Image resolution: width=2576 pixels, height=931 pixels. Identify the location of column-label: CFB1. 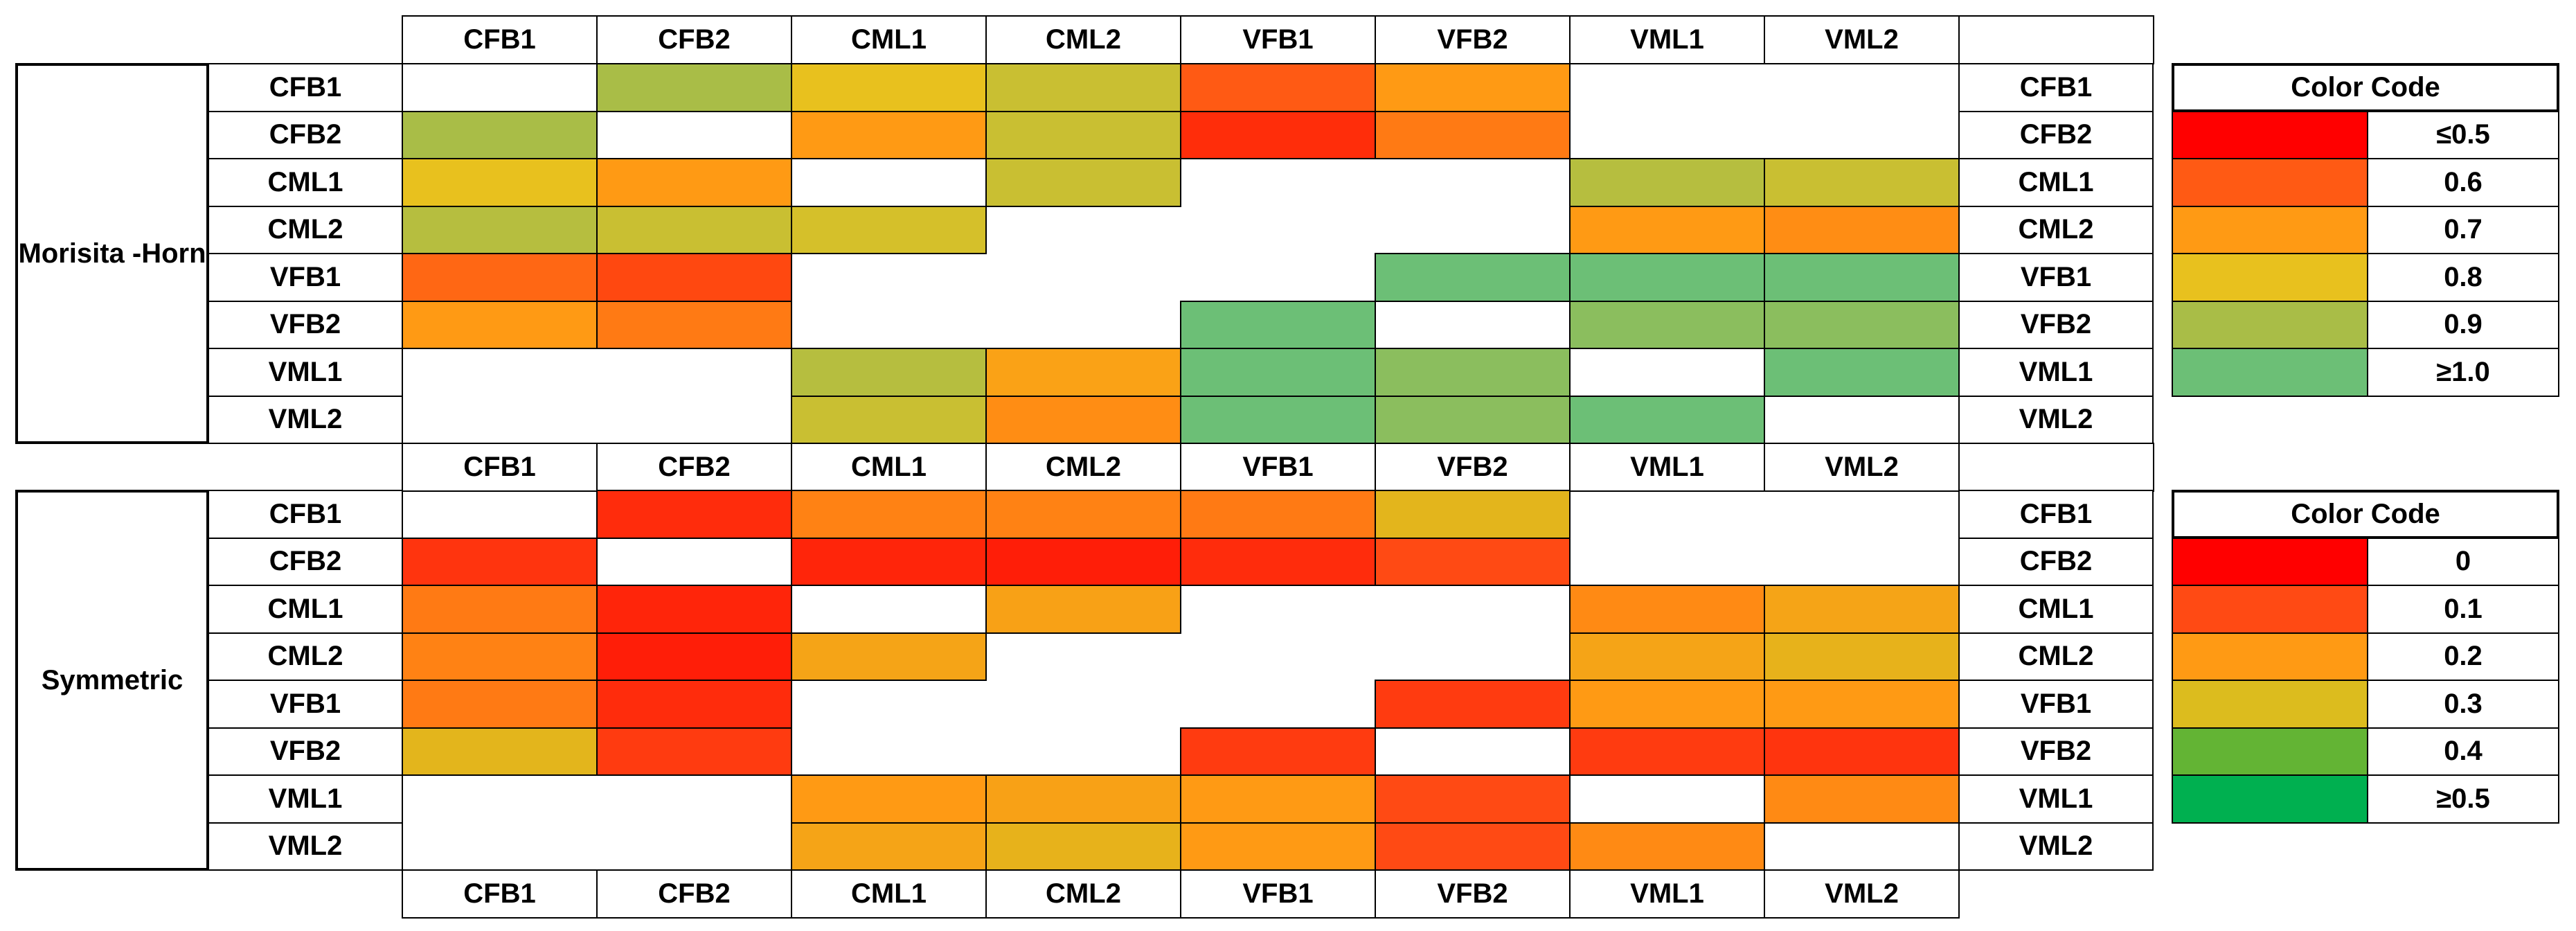
(500, 39).